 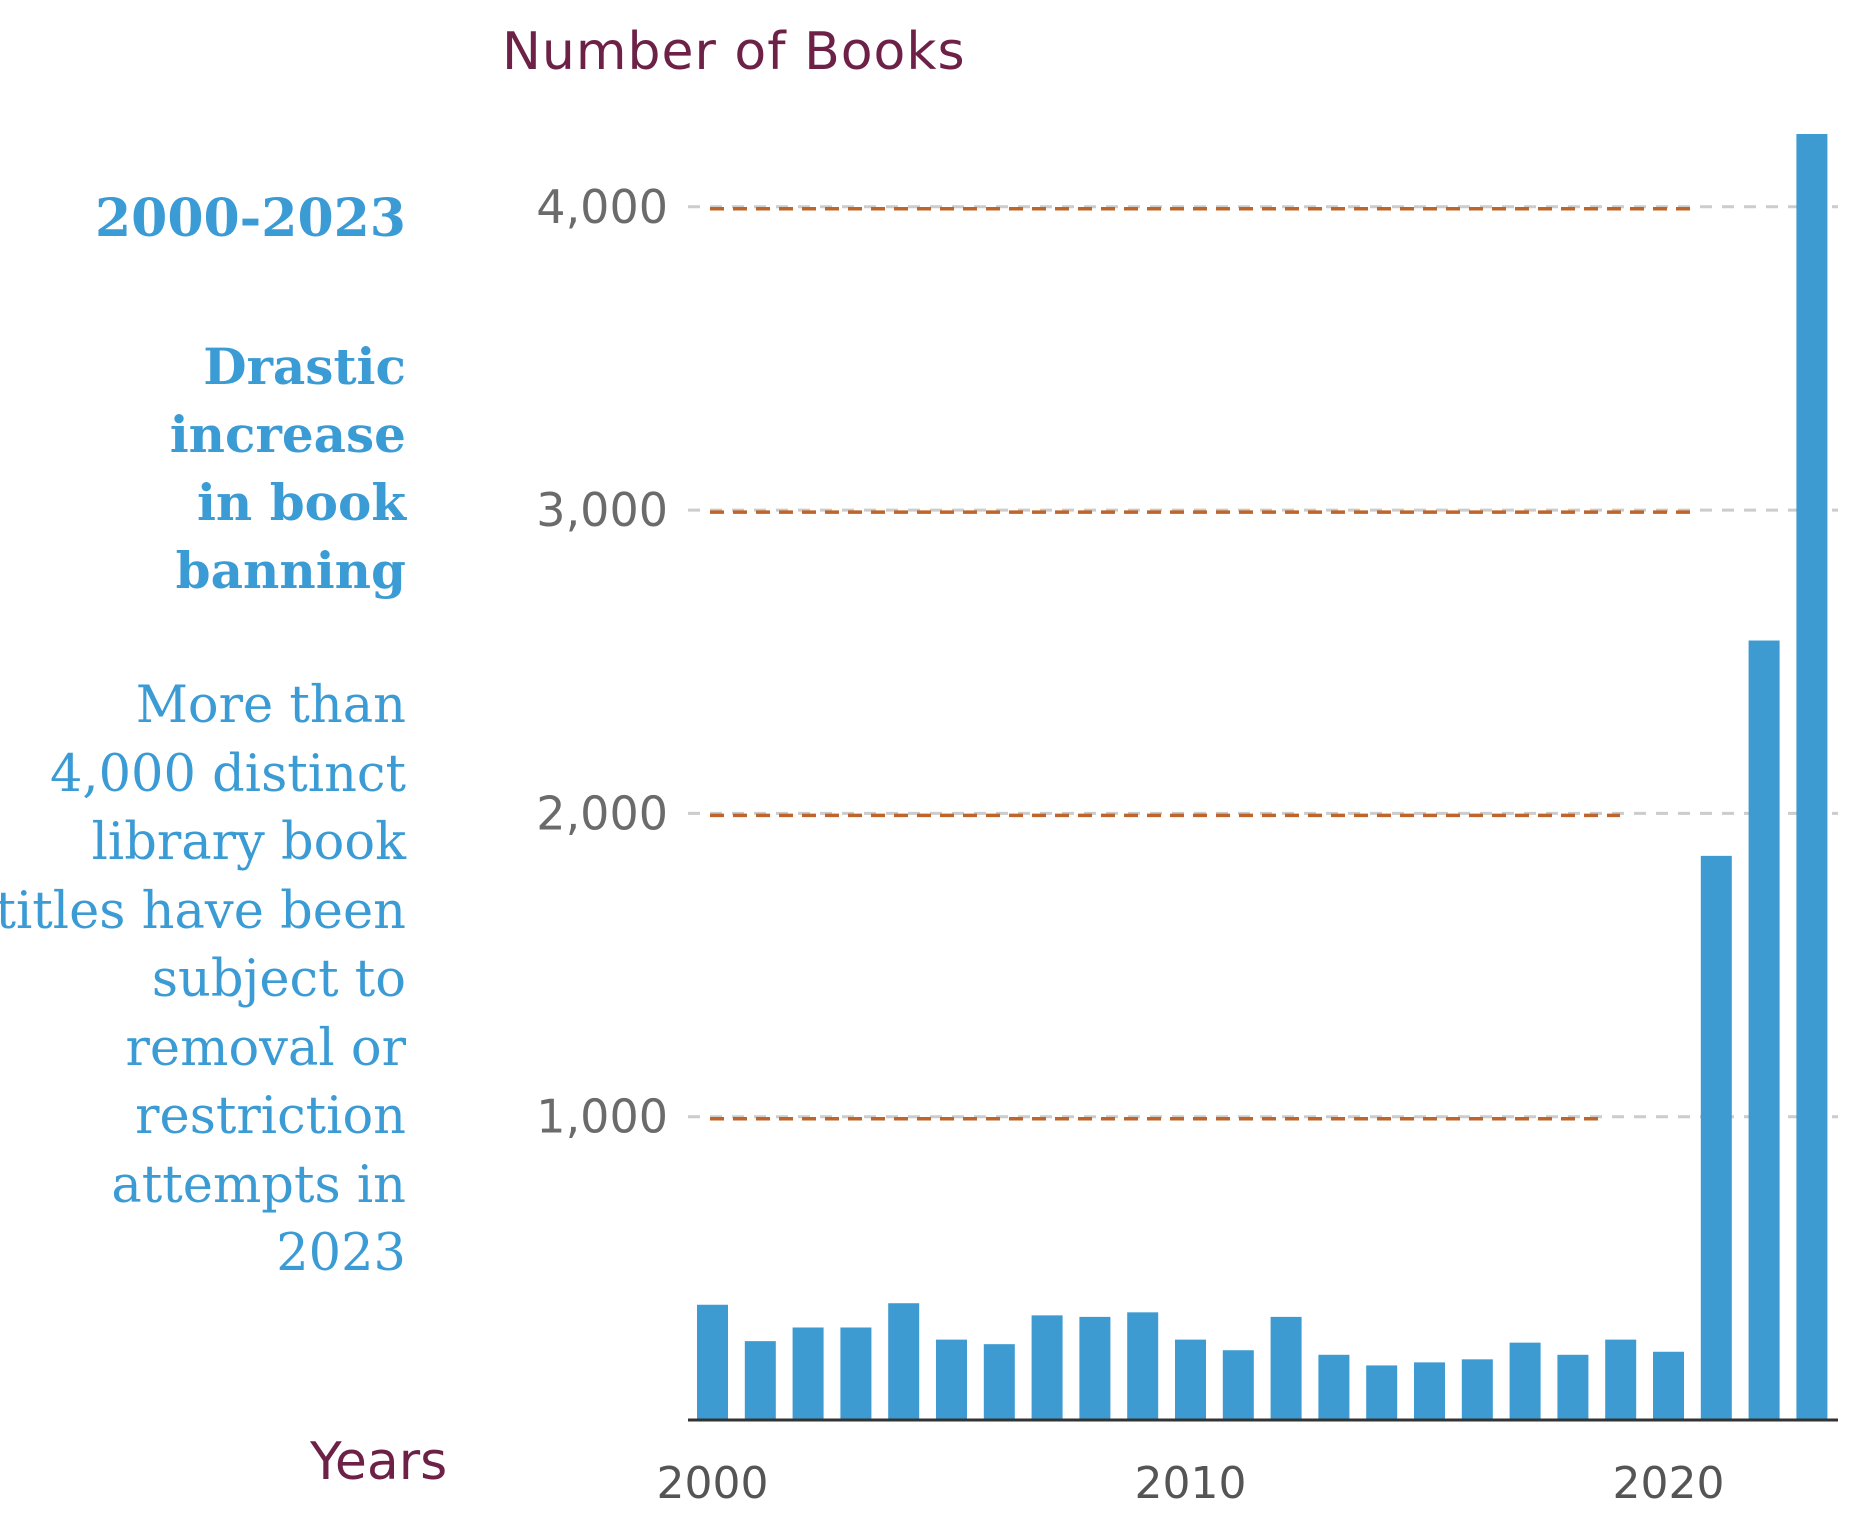 What do you see at coordinates (287, 468) in the screenshot?
I see `headline: Drastic increase in book banning` at bounding box center [287, 468].